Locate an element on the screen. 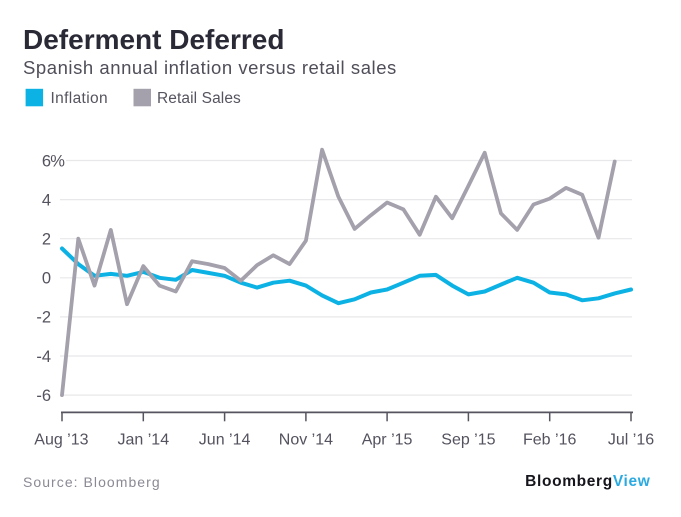 The image size is (681, 517). svg-text: Apr ’15 is located at coordinates (387, 440).